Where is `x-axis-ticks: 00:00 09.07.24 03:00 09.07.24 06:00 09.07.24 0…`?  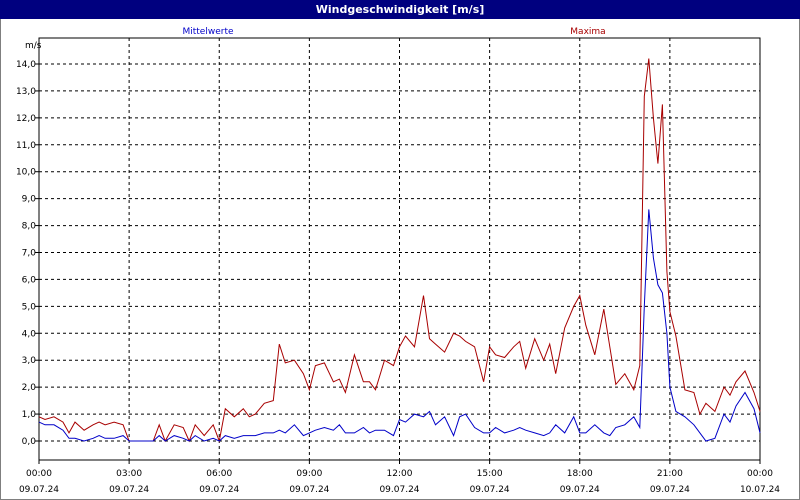 x-axis-ticks: 00:00 09.07.24 03:00 09.07.24 06:00 09.07.24 0… is located at coordinates (399, 477).